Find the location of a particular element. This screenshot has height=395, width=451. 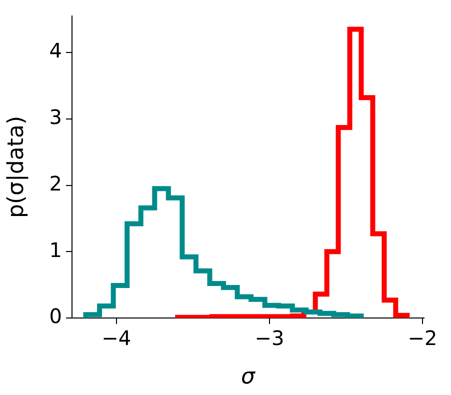

y-tick-label: 1 is located at coordinates (55, 250).